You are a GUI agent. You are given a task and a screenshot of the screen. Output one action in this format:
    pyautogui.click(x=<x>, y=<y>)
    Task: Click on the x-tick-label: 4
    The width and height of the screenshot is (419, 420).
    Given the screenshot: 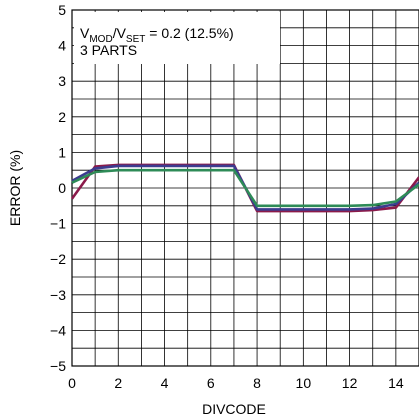 What is the action you would take?
    pyautogui.click(x=165, y=383)
    